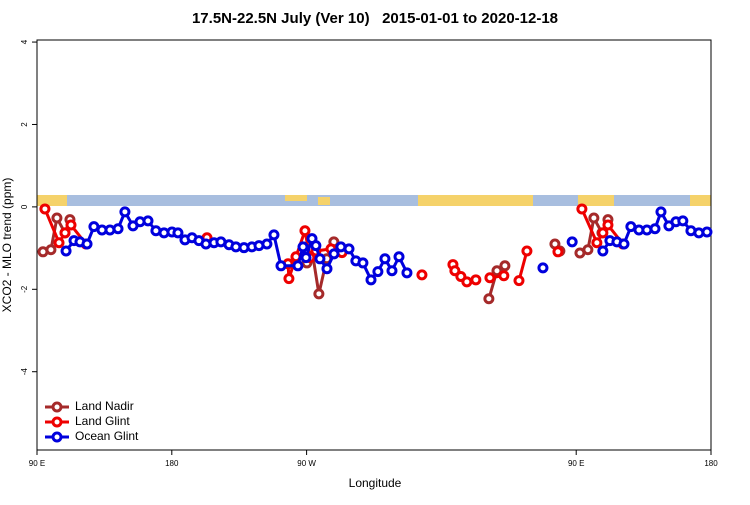 Image resolution: width=750 pixels, height=505 pixels. What do you see at coordinates (24, 372) in the screenshot?
I see `y-tick-label: -4` at bounding box center [24, 372].